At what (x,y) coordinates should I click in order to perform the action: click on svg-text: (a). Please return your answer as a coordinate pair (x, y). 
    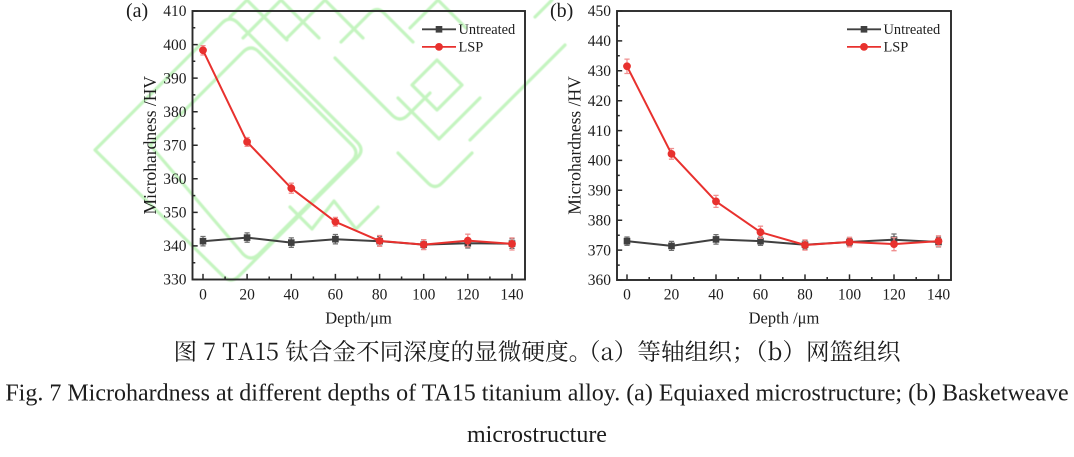
    Looking at the image, I should click on (137, 11).